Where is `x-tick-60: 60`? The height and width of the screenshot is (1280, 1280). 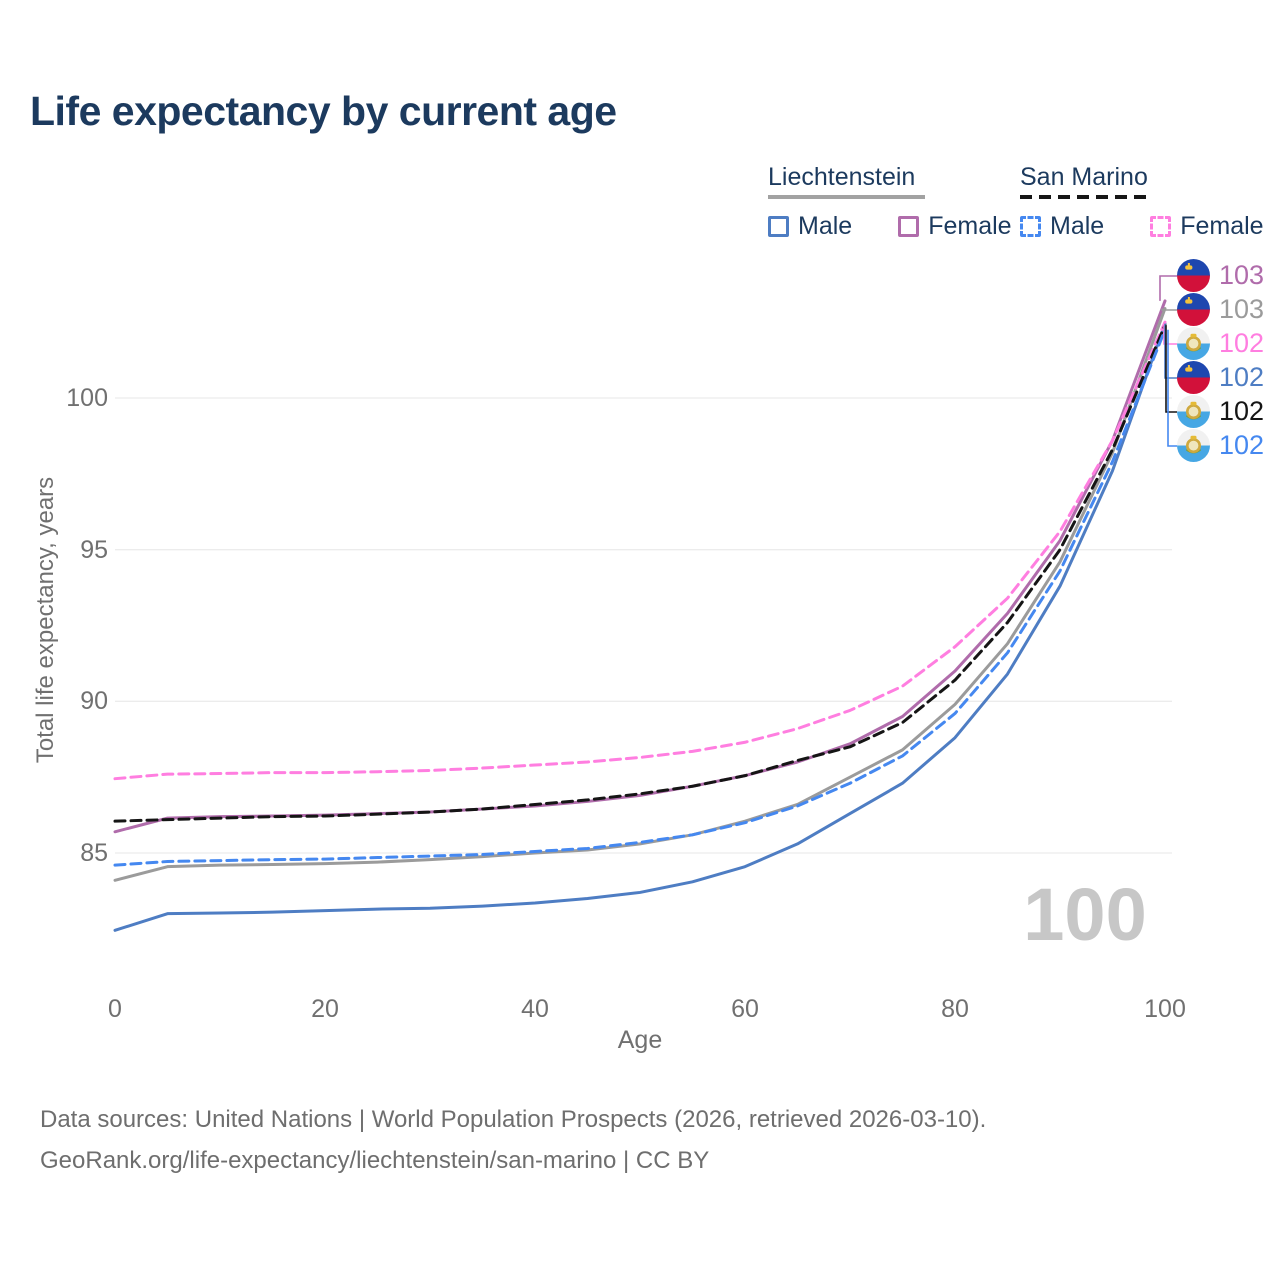 x-tick-60: 60 is located at coordinates (745, 1009).